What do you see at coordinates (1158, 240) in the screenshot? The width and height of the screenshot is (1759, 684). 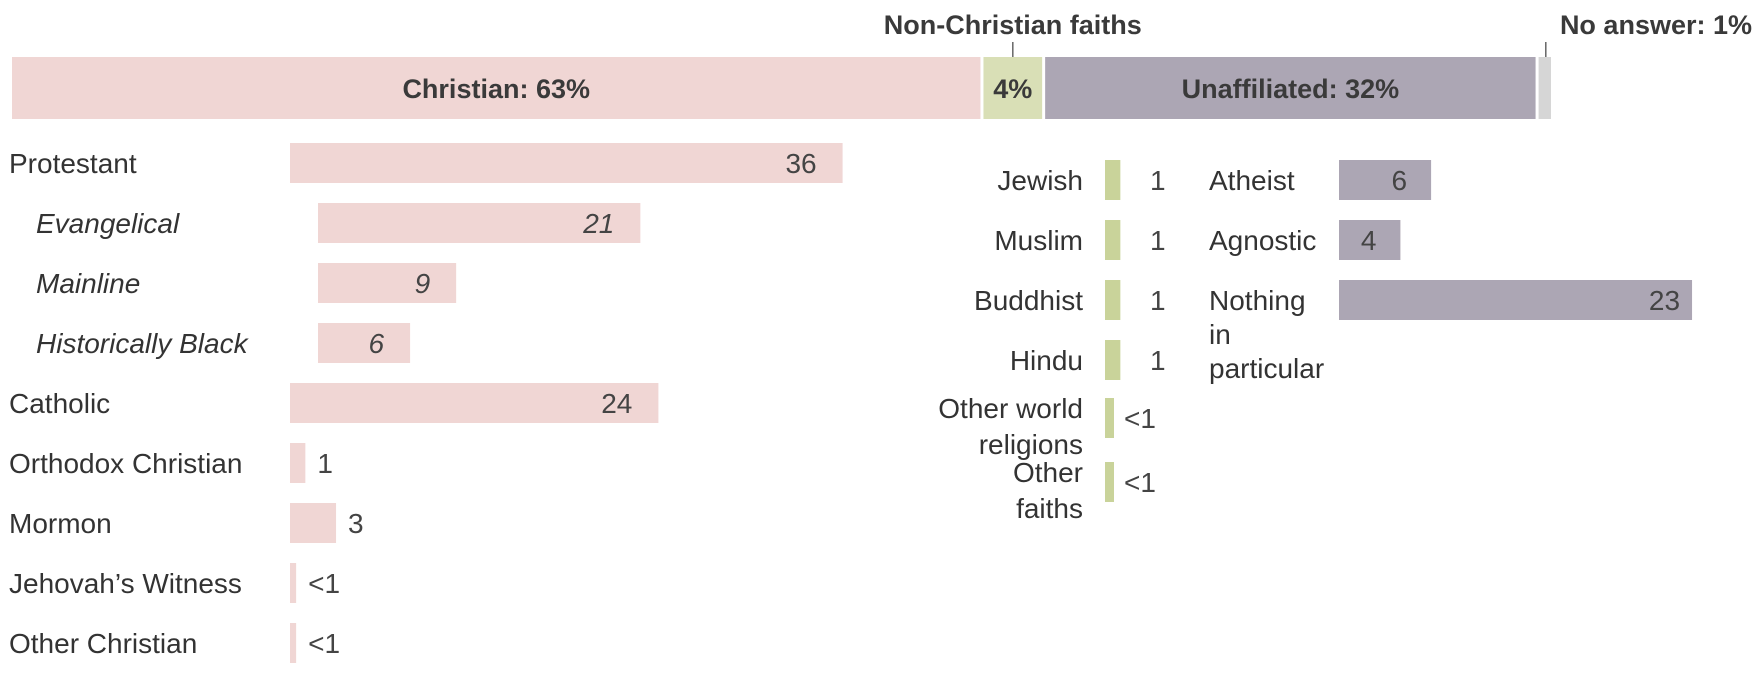 I see `value-label-muslim: 1` at bounding box center [1158, 240].